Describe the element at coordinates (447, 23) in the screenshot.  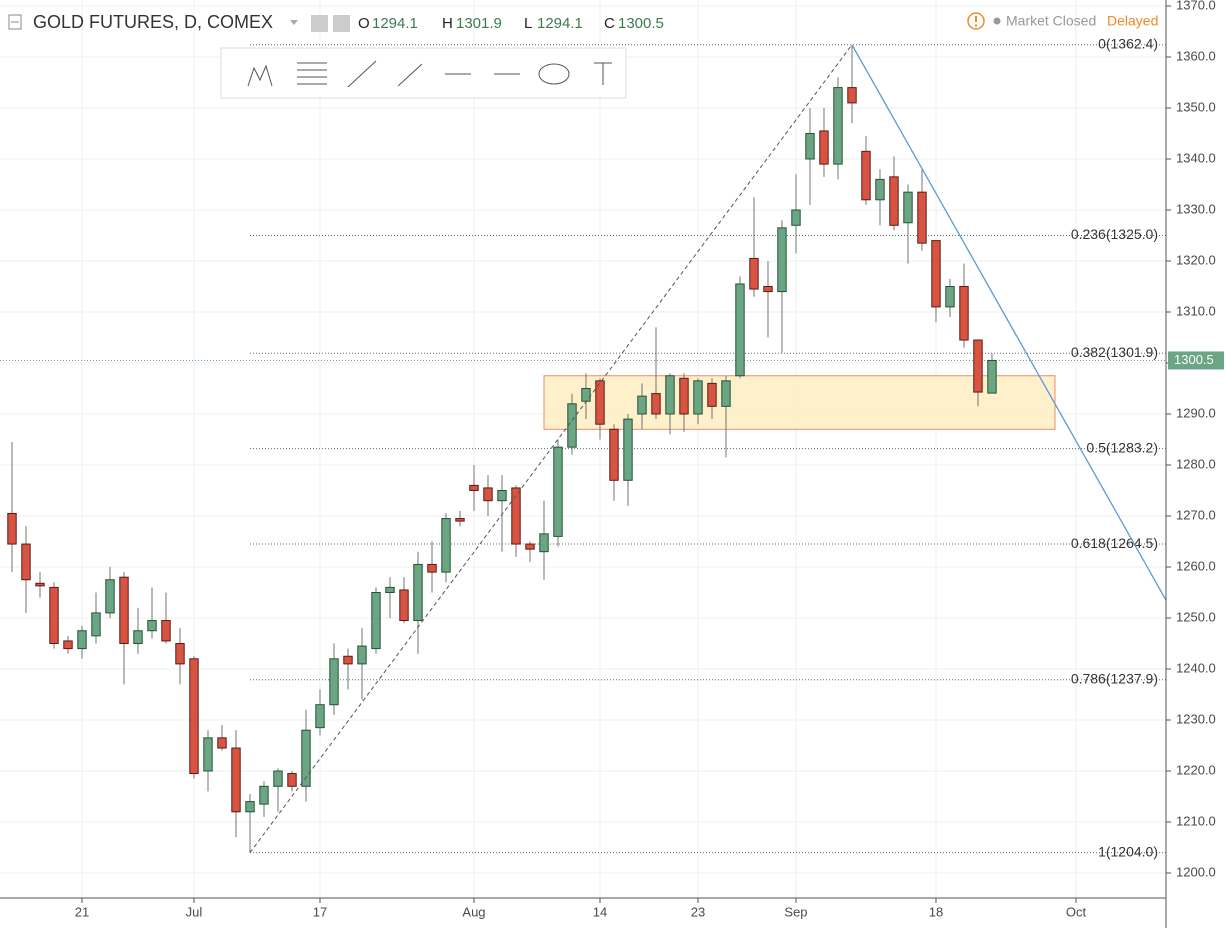
I see `ohlc-label: H` at that location.